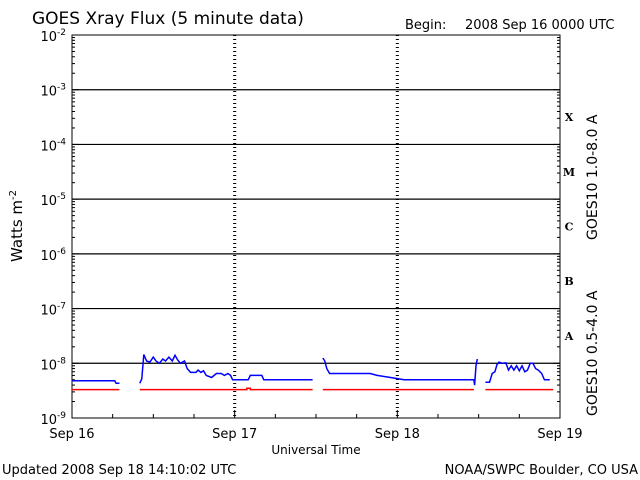  Describe the element at coordinates (540, 25) in the screenshot. I see `begin-value: 2008 Sep 16 0000 UTC` at that location.